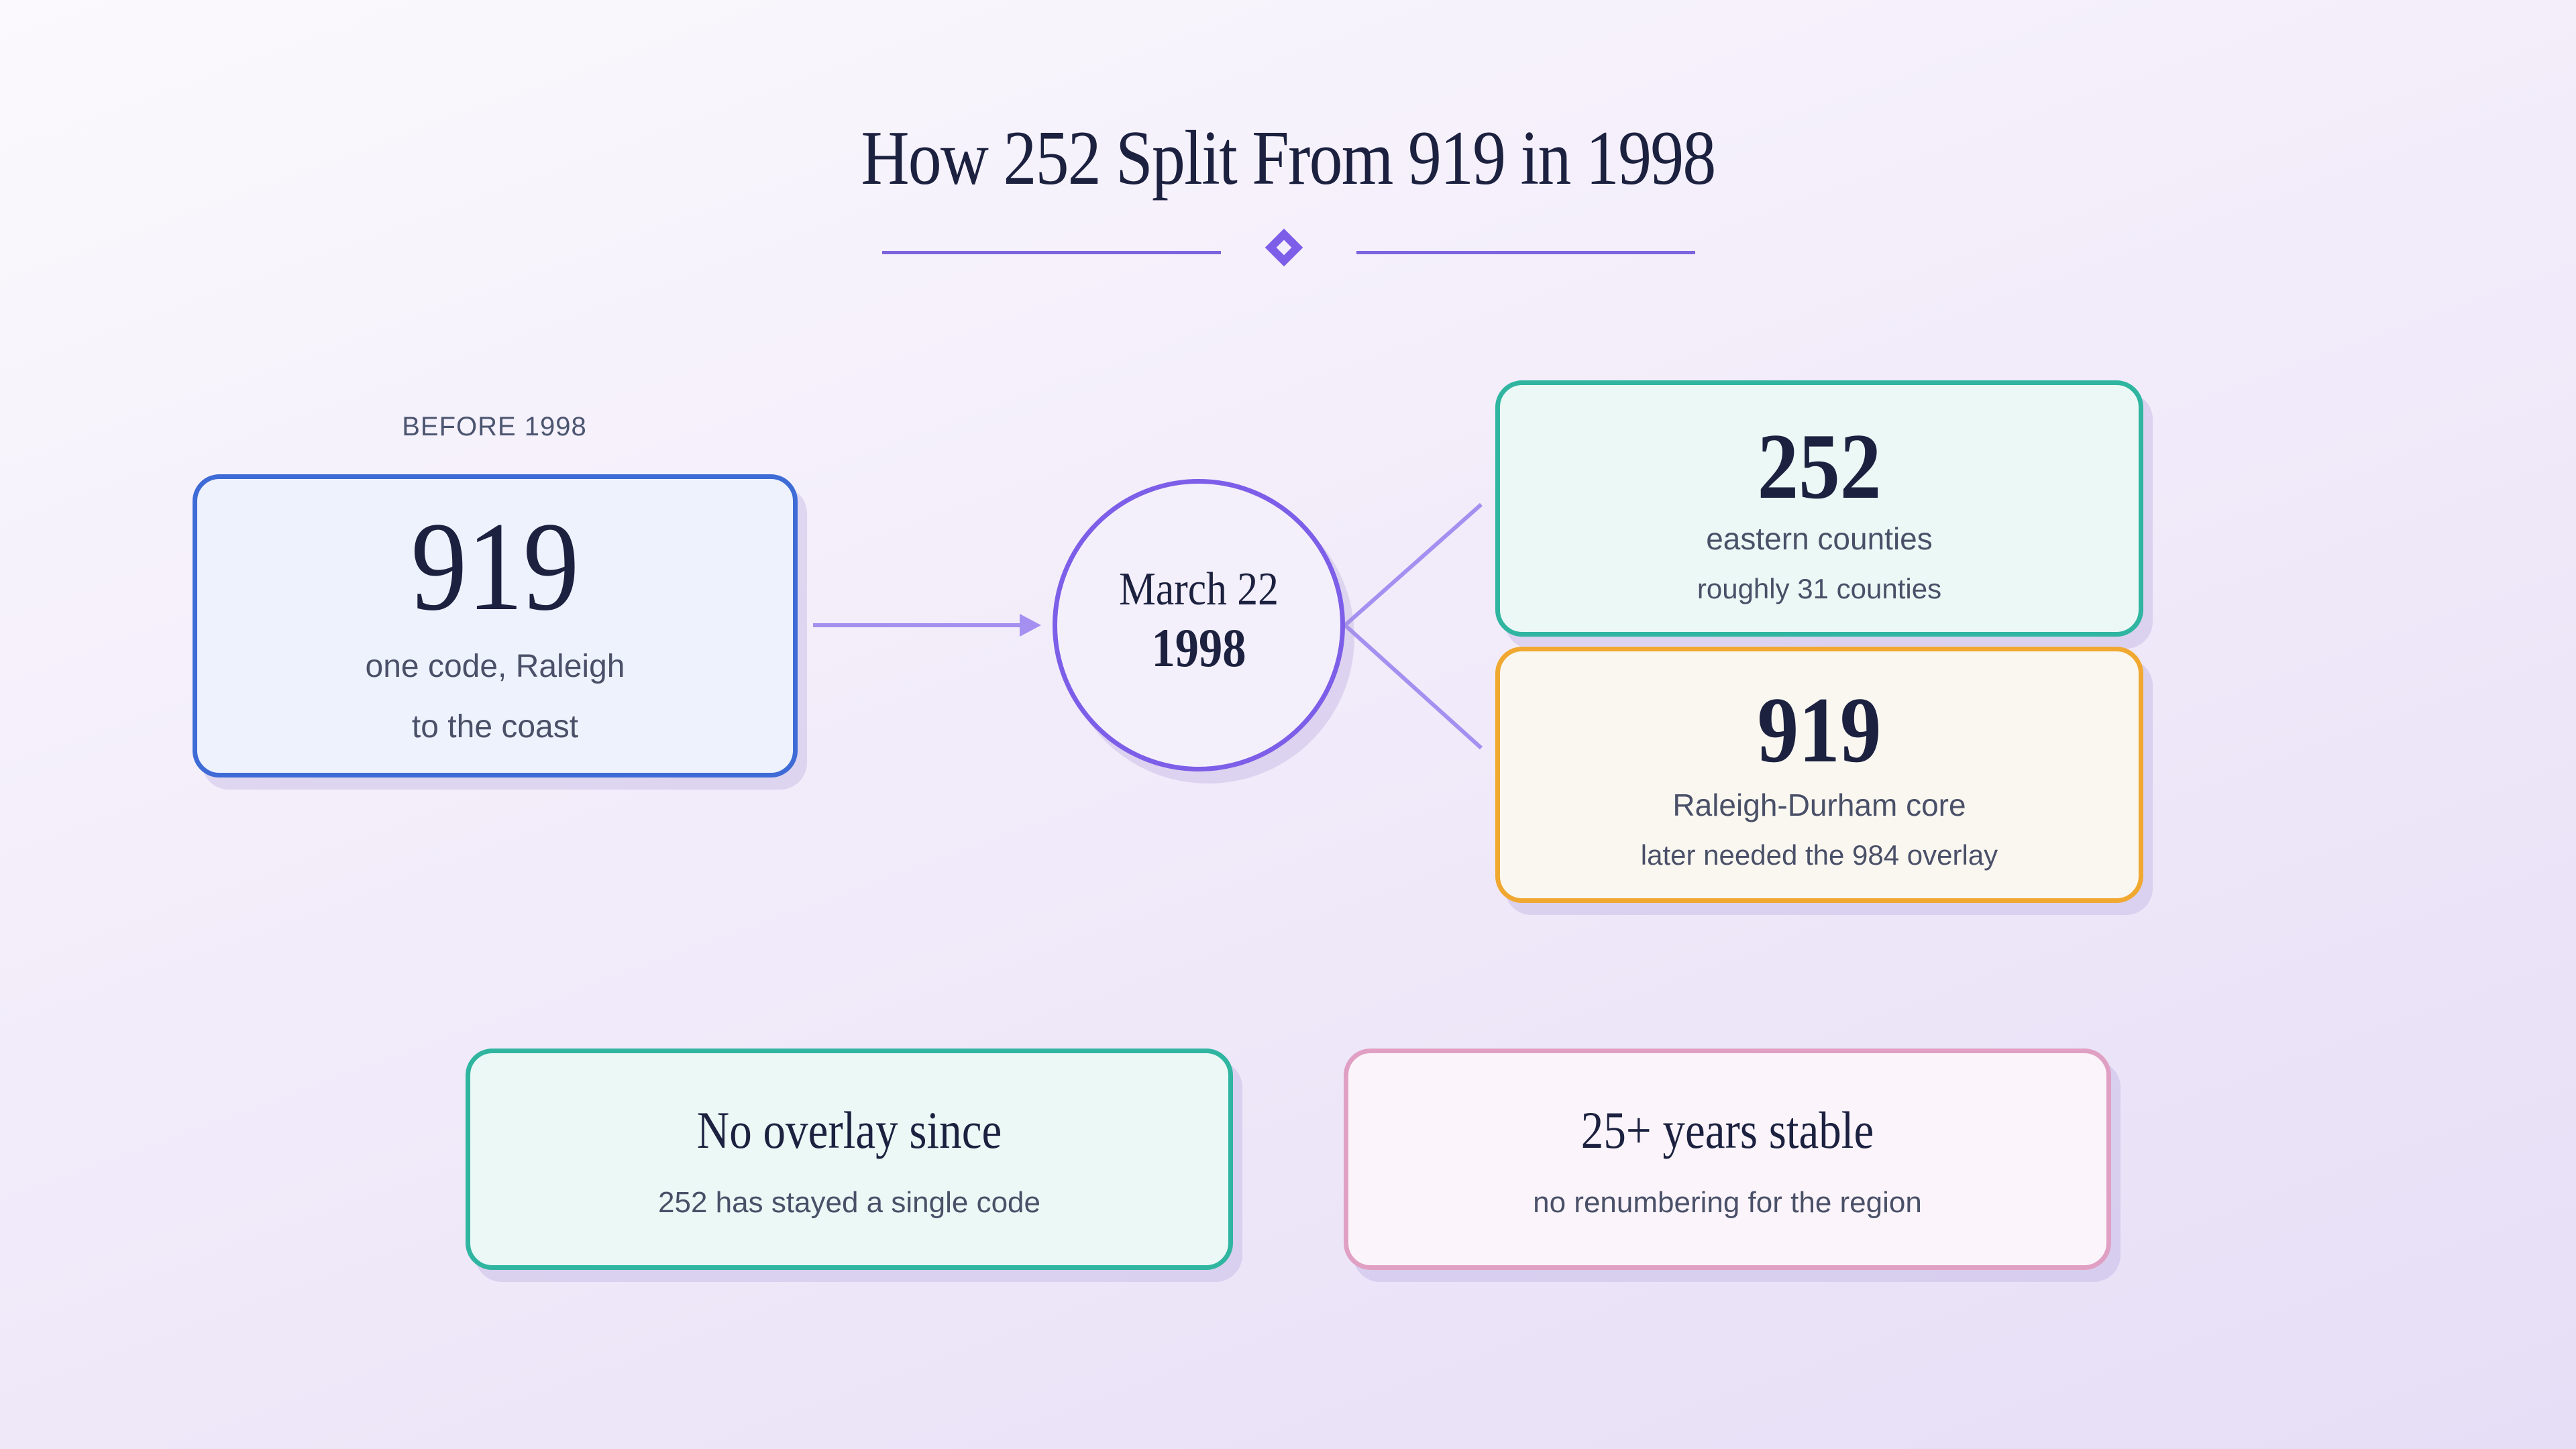  I want to click on split-year: 1998, so click(1198, 647).